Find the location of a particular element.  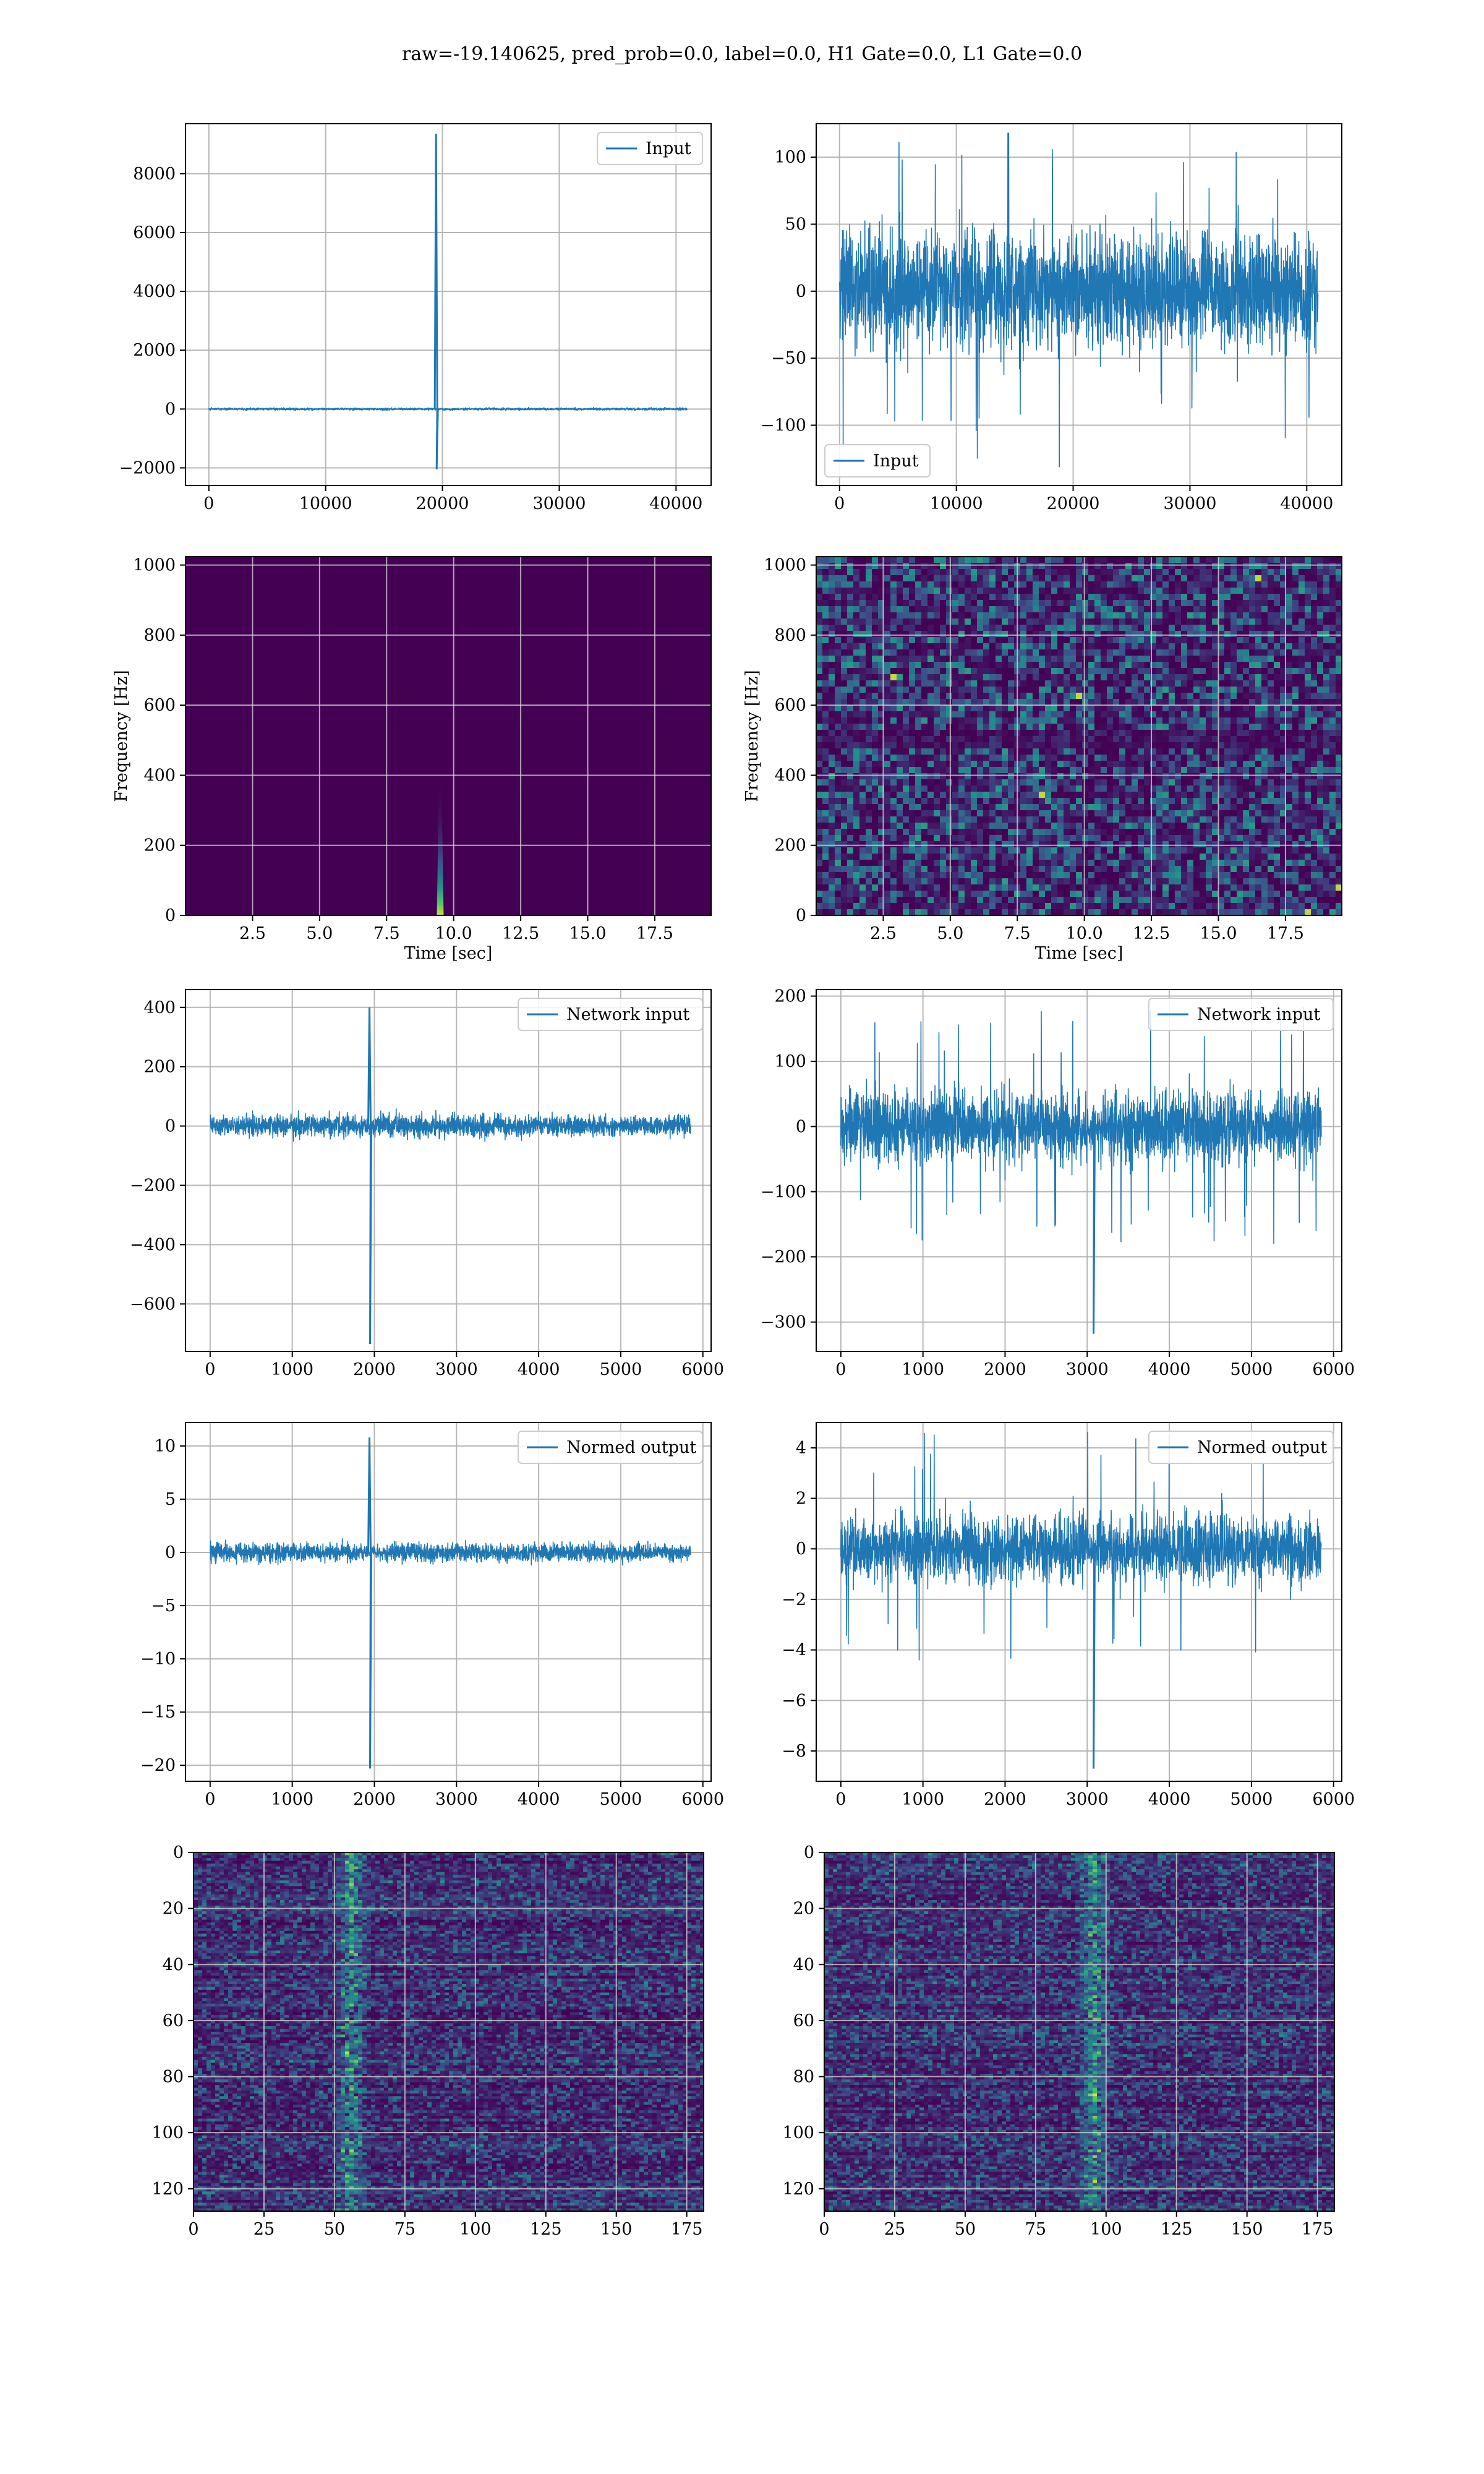

heatmap-cells is located at coordinates (1079, 736).